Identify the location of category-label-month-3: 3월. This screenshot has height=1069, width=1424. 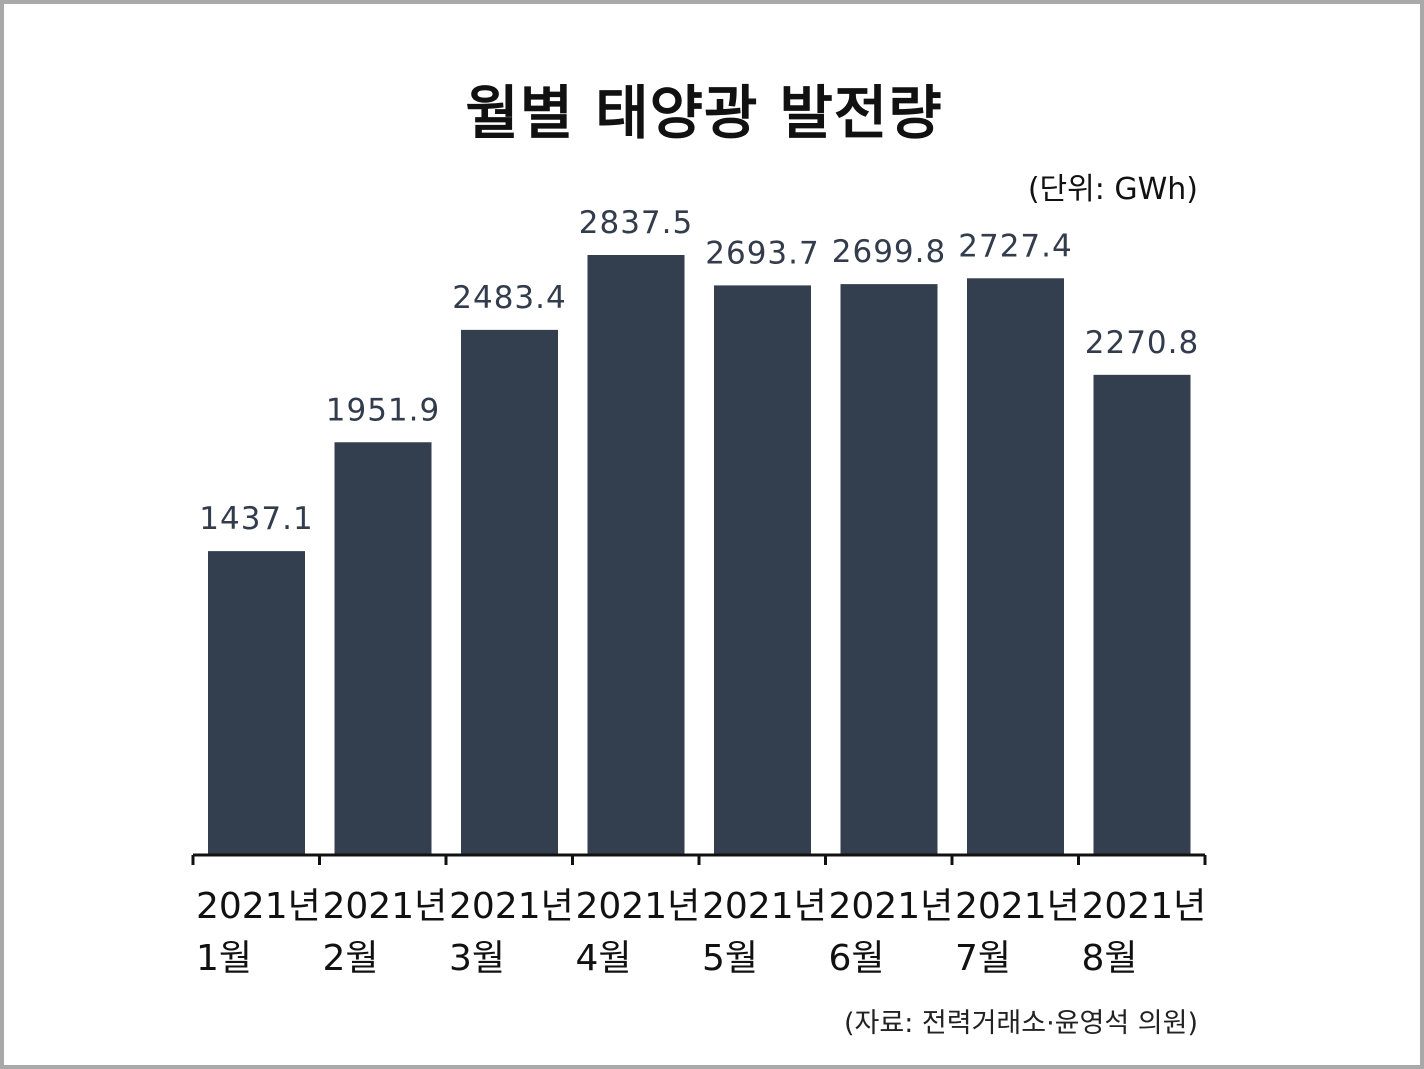
(477, 958).